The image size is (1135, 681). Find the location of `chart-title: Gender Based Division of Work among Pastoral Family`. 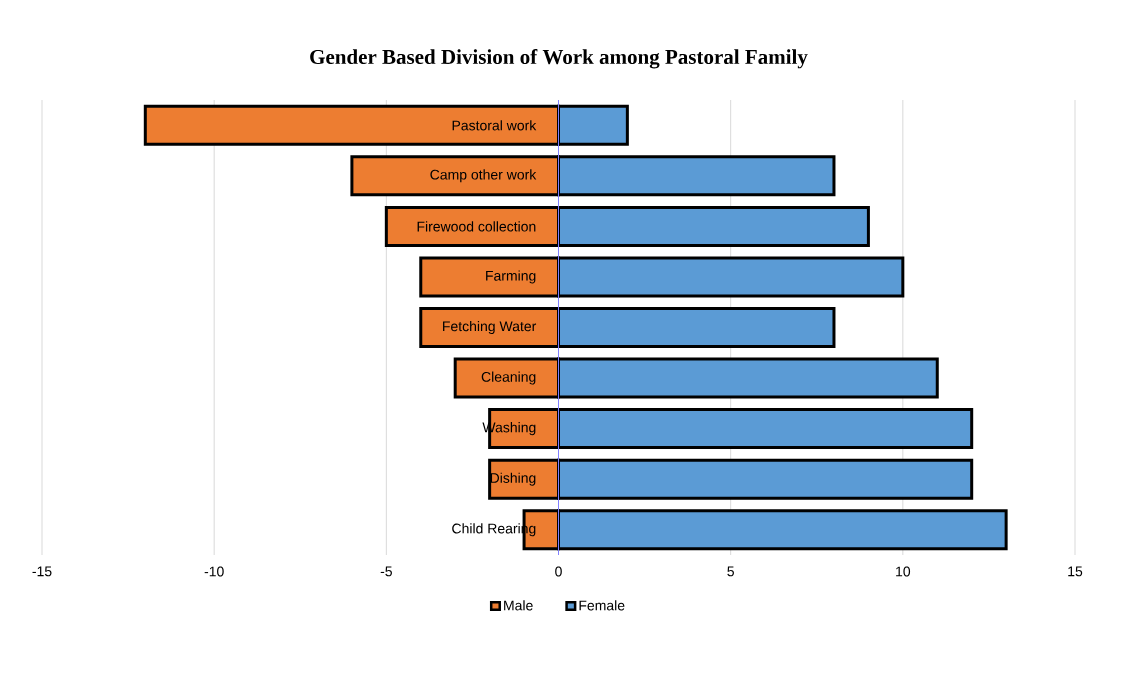

chart-title: Gender Based Division of Work among Pastoral Family is located at coordinates (559, 59).